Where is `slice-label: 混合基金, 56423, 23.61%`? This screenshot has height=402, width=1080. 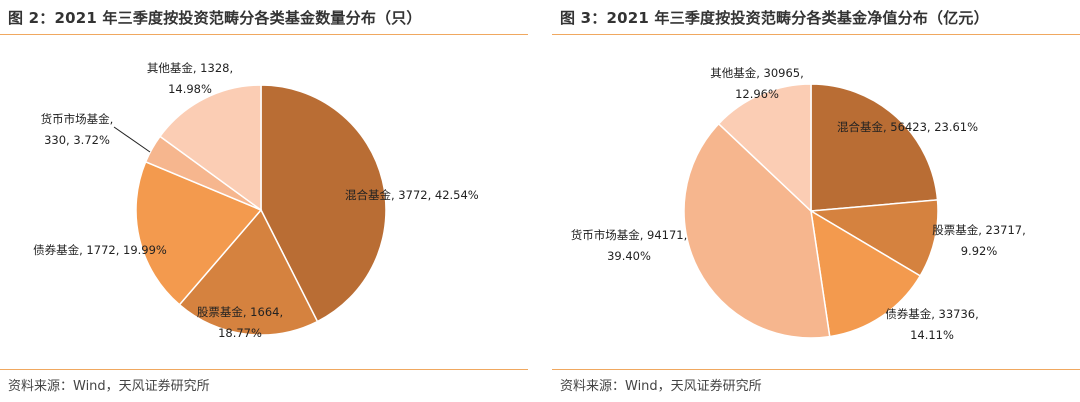 slice-label: 混合基金, 56423, 23.61% is located at coordinates (907, 127).